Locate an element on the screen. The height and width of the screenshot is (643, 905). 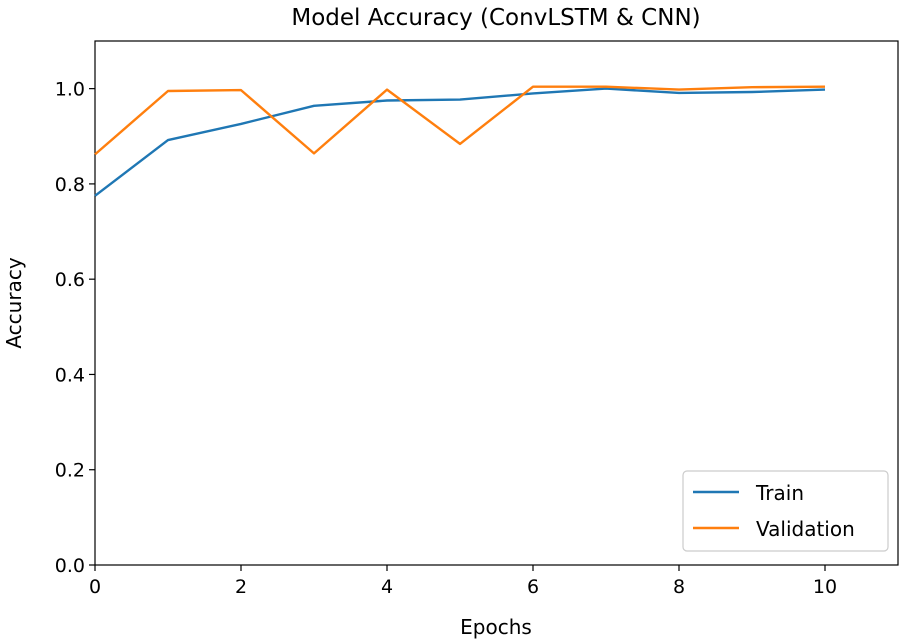
chart-title: Model Accuracy (ConvLSTM & CNN) is located at coordinates (495, 18).